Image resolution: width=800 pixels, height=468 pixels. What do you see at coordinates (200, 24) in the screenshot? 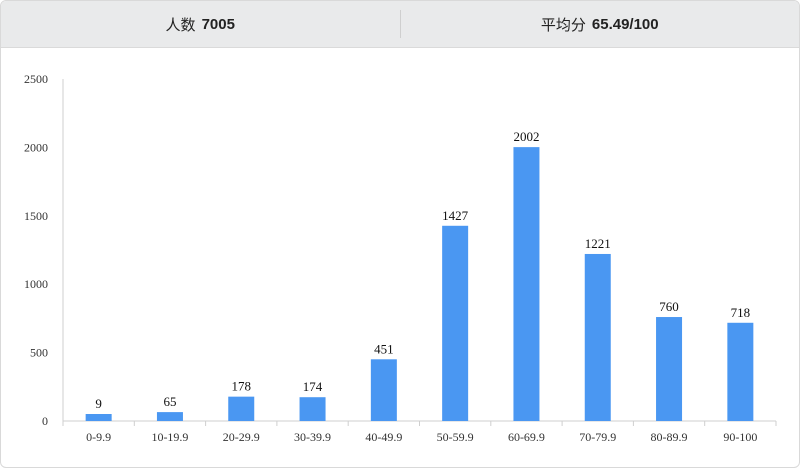
I see `participant-count-stat: 人数 7005` at bounding box center [200, 24].